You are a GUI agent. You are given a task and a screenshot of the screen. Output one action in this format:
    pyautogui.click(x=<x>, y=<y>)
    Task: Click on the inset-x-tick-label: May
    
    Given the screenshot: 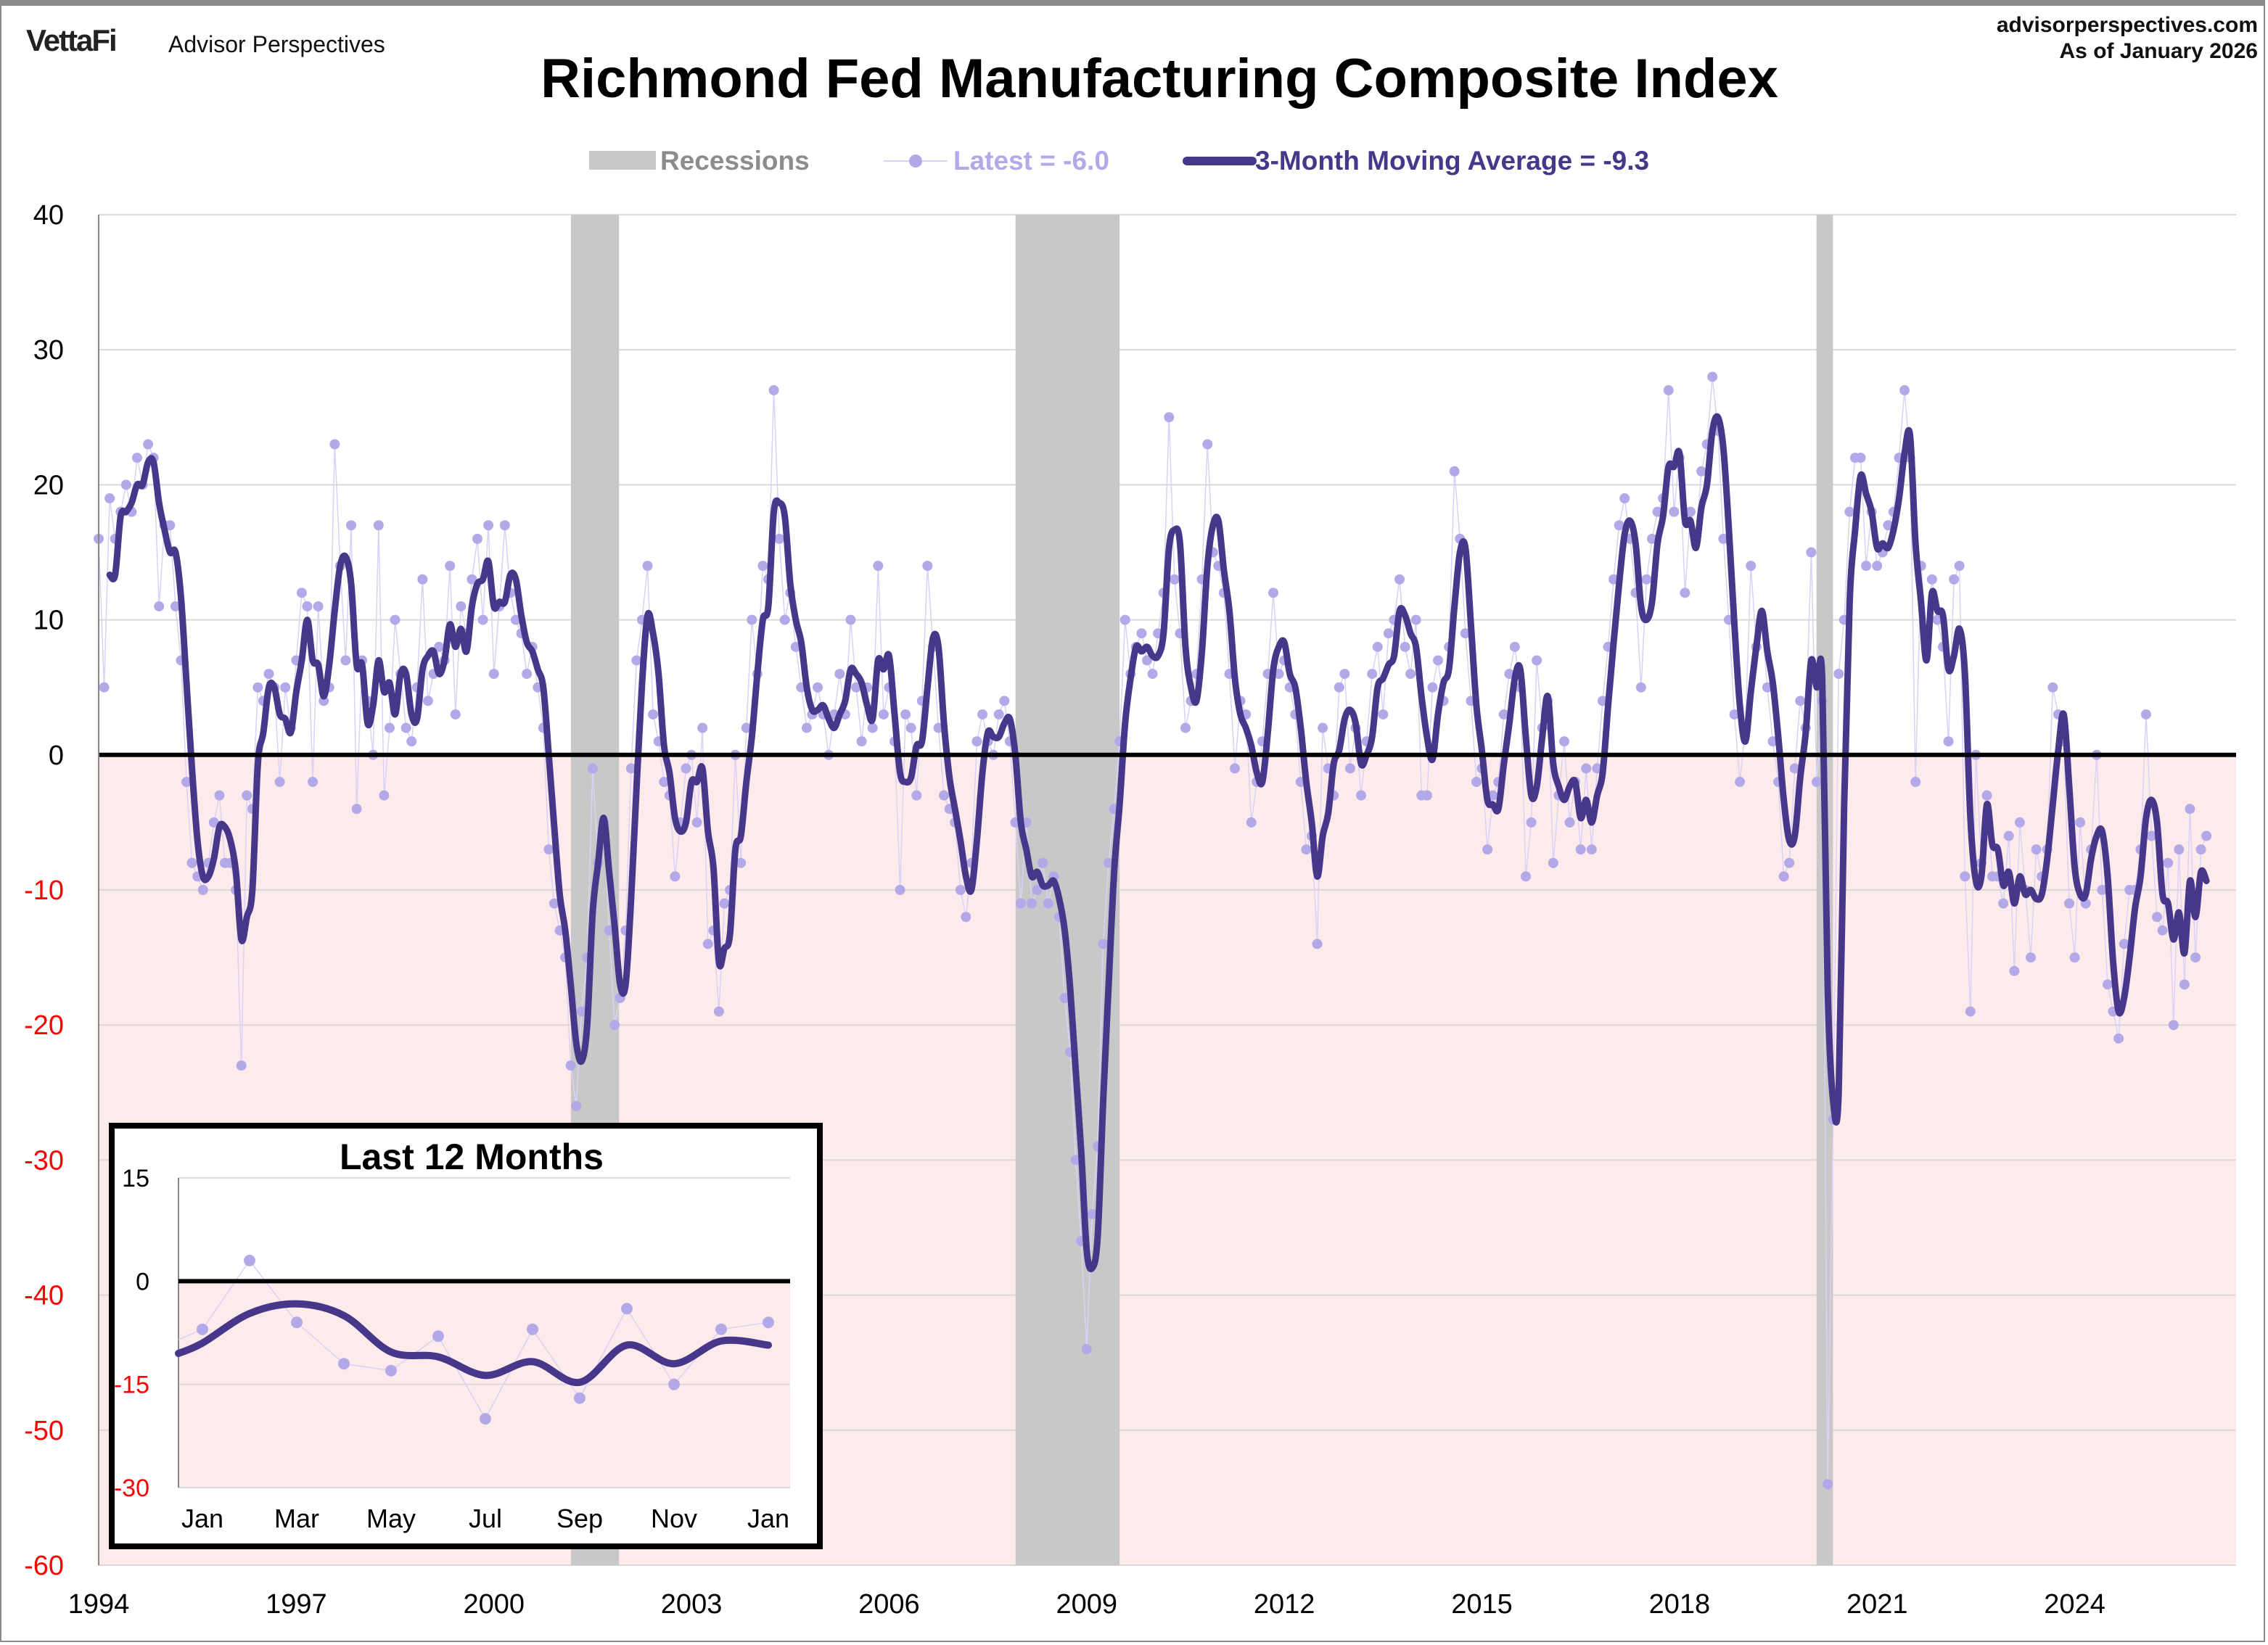 What is the action you would take?
    pyautogui.click(x=391, y=1519)
    